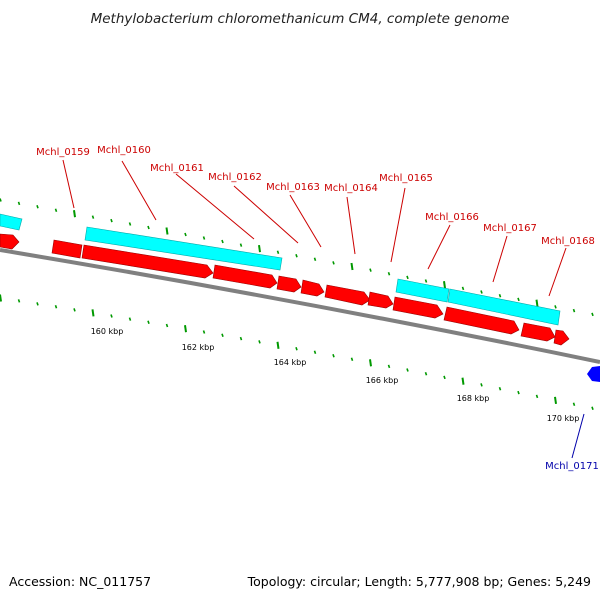 This screenshot has height=600, width=600. I want to click on gene-label: Mchl_0160, so click(124, 150).